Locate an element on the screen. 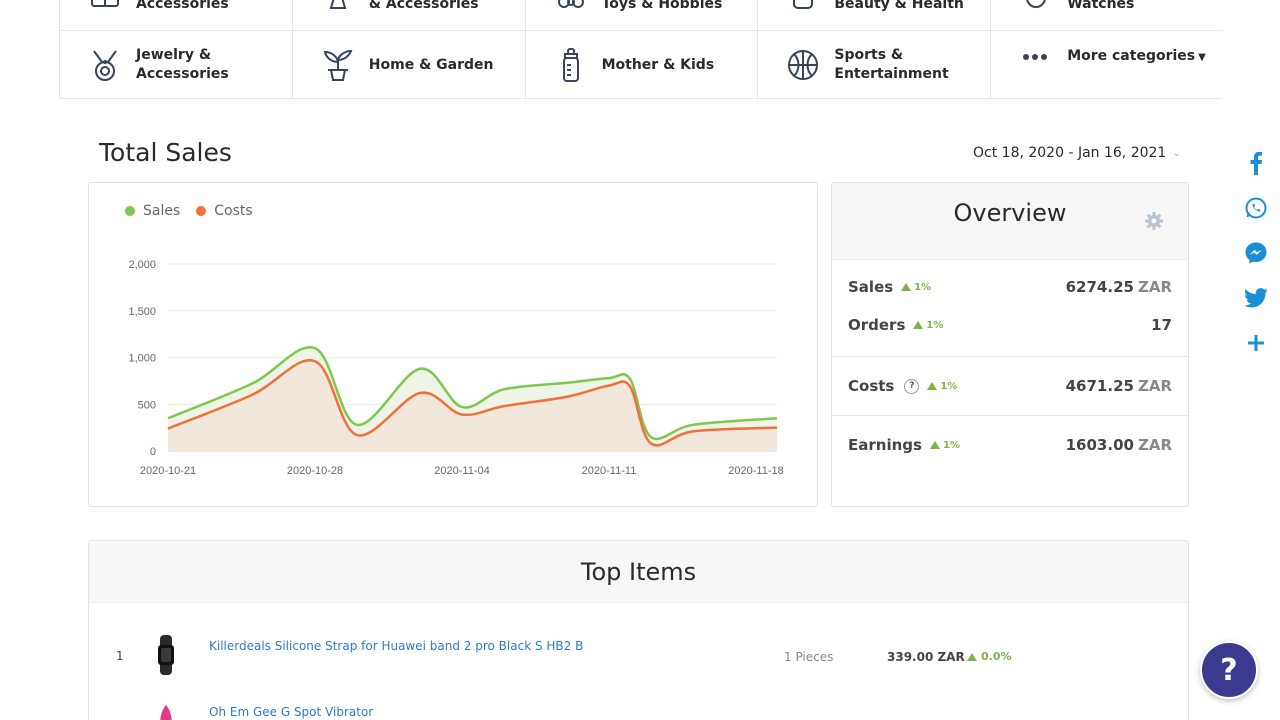 This screenshot has height=720, width=1280. overview-section-sales-orders: Sales 1% 6274.25 ZAR Orders 1% 17 is located at coordinates (1010, 308).